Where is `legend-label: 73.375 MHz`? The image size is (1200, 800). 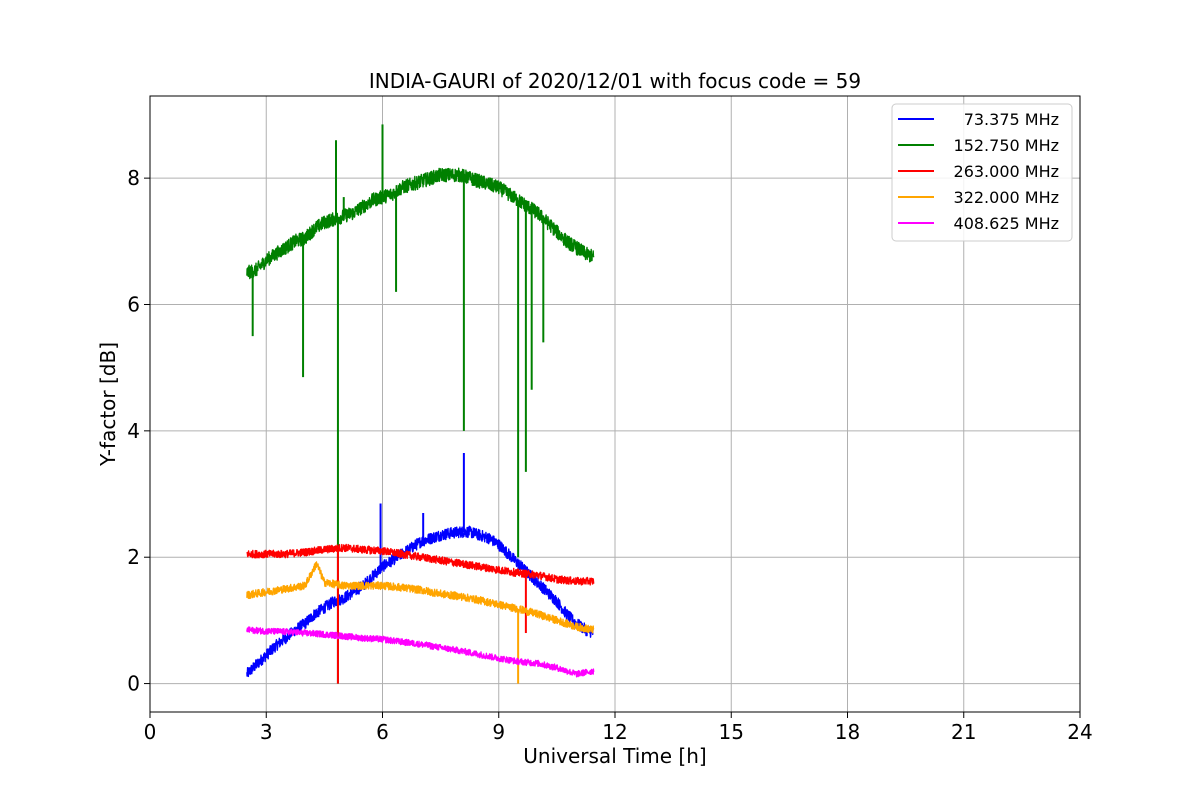
legend-label: 73.375 MHz is located at coordinates (1011, 119).